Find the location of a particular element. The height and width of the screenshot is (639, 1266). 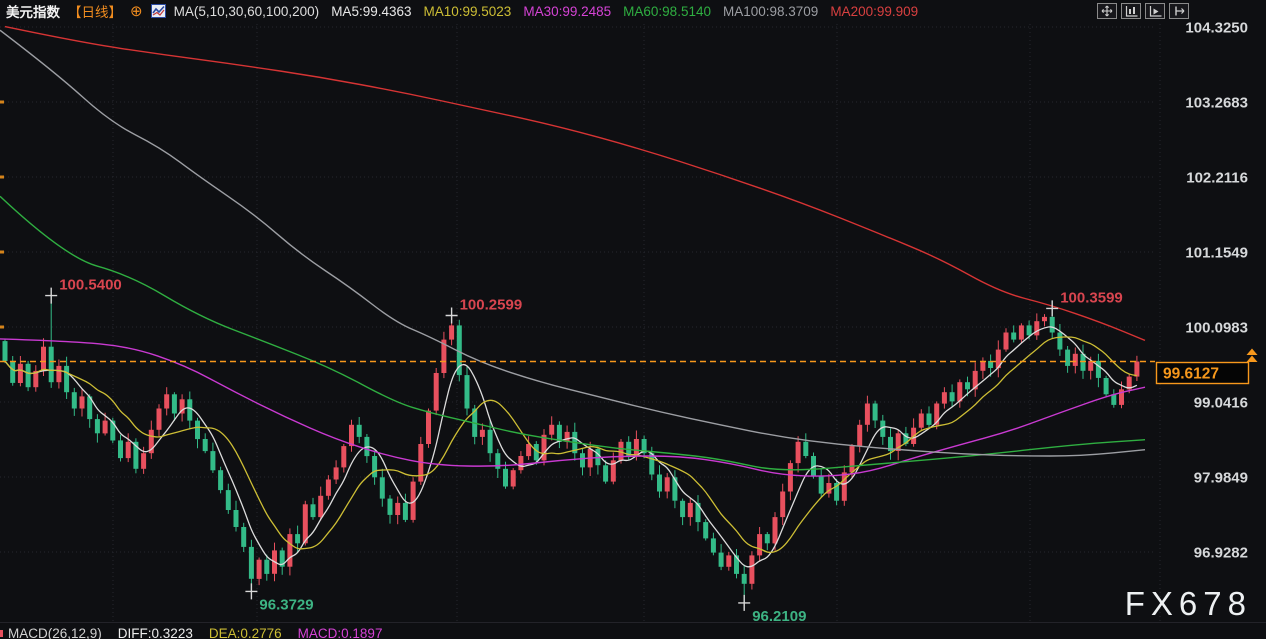

main-indicator-icon is located at coordinates (1131, 11).